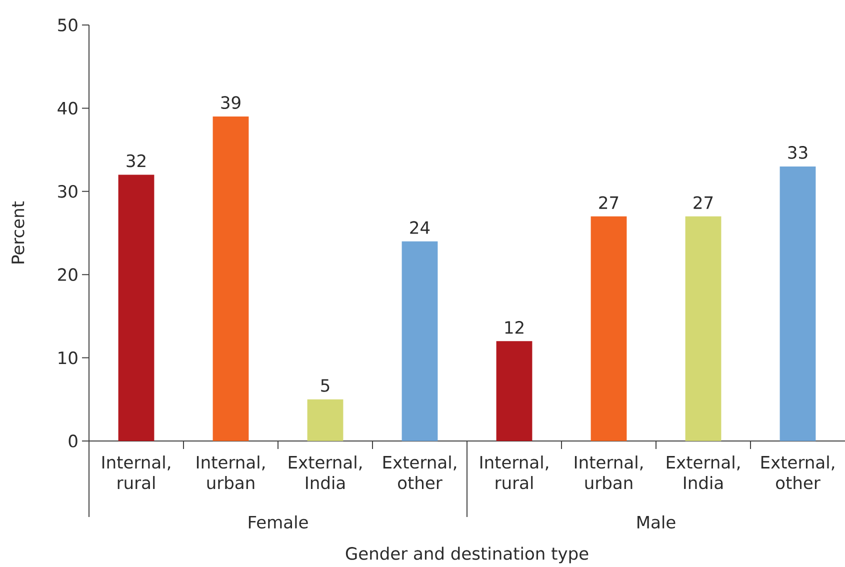 The width and height of the screenshot is (845, 567). Describe the element at coordinates (230, 102) in the screenshot. I see `data-label: 39` at that location.